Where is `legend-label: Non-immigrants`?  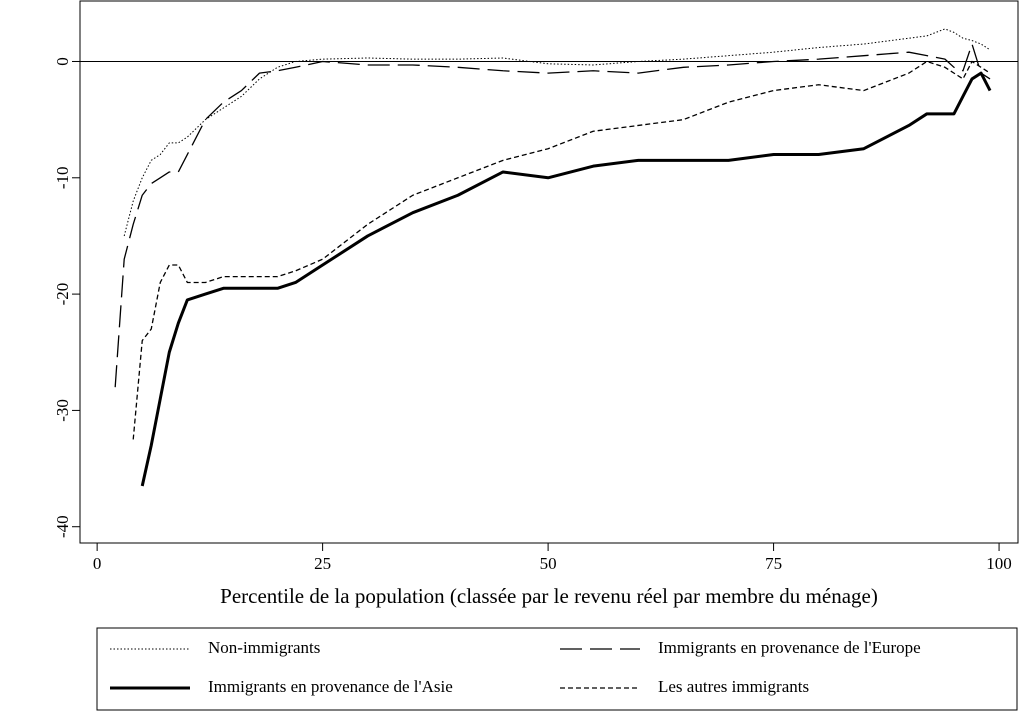
legend-label: Non-immigrants is located at coordinates (264, 647).